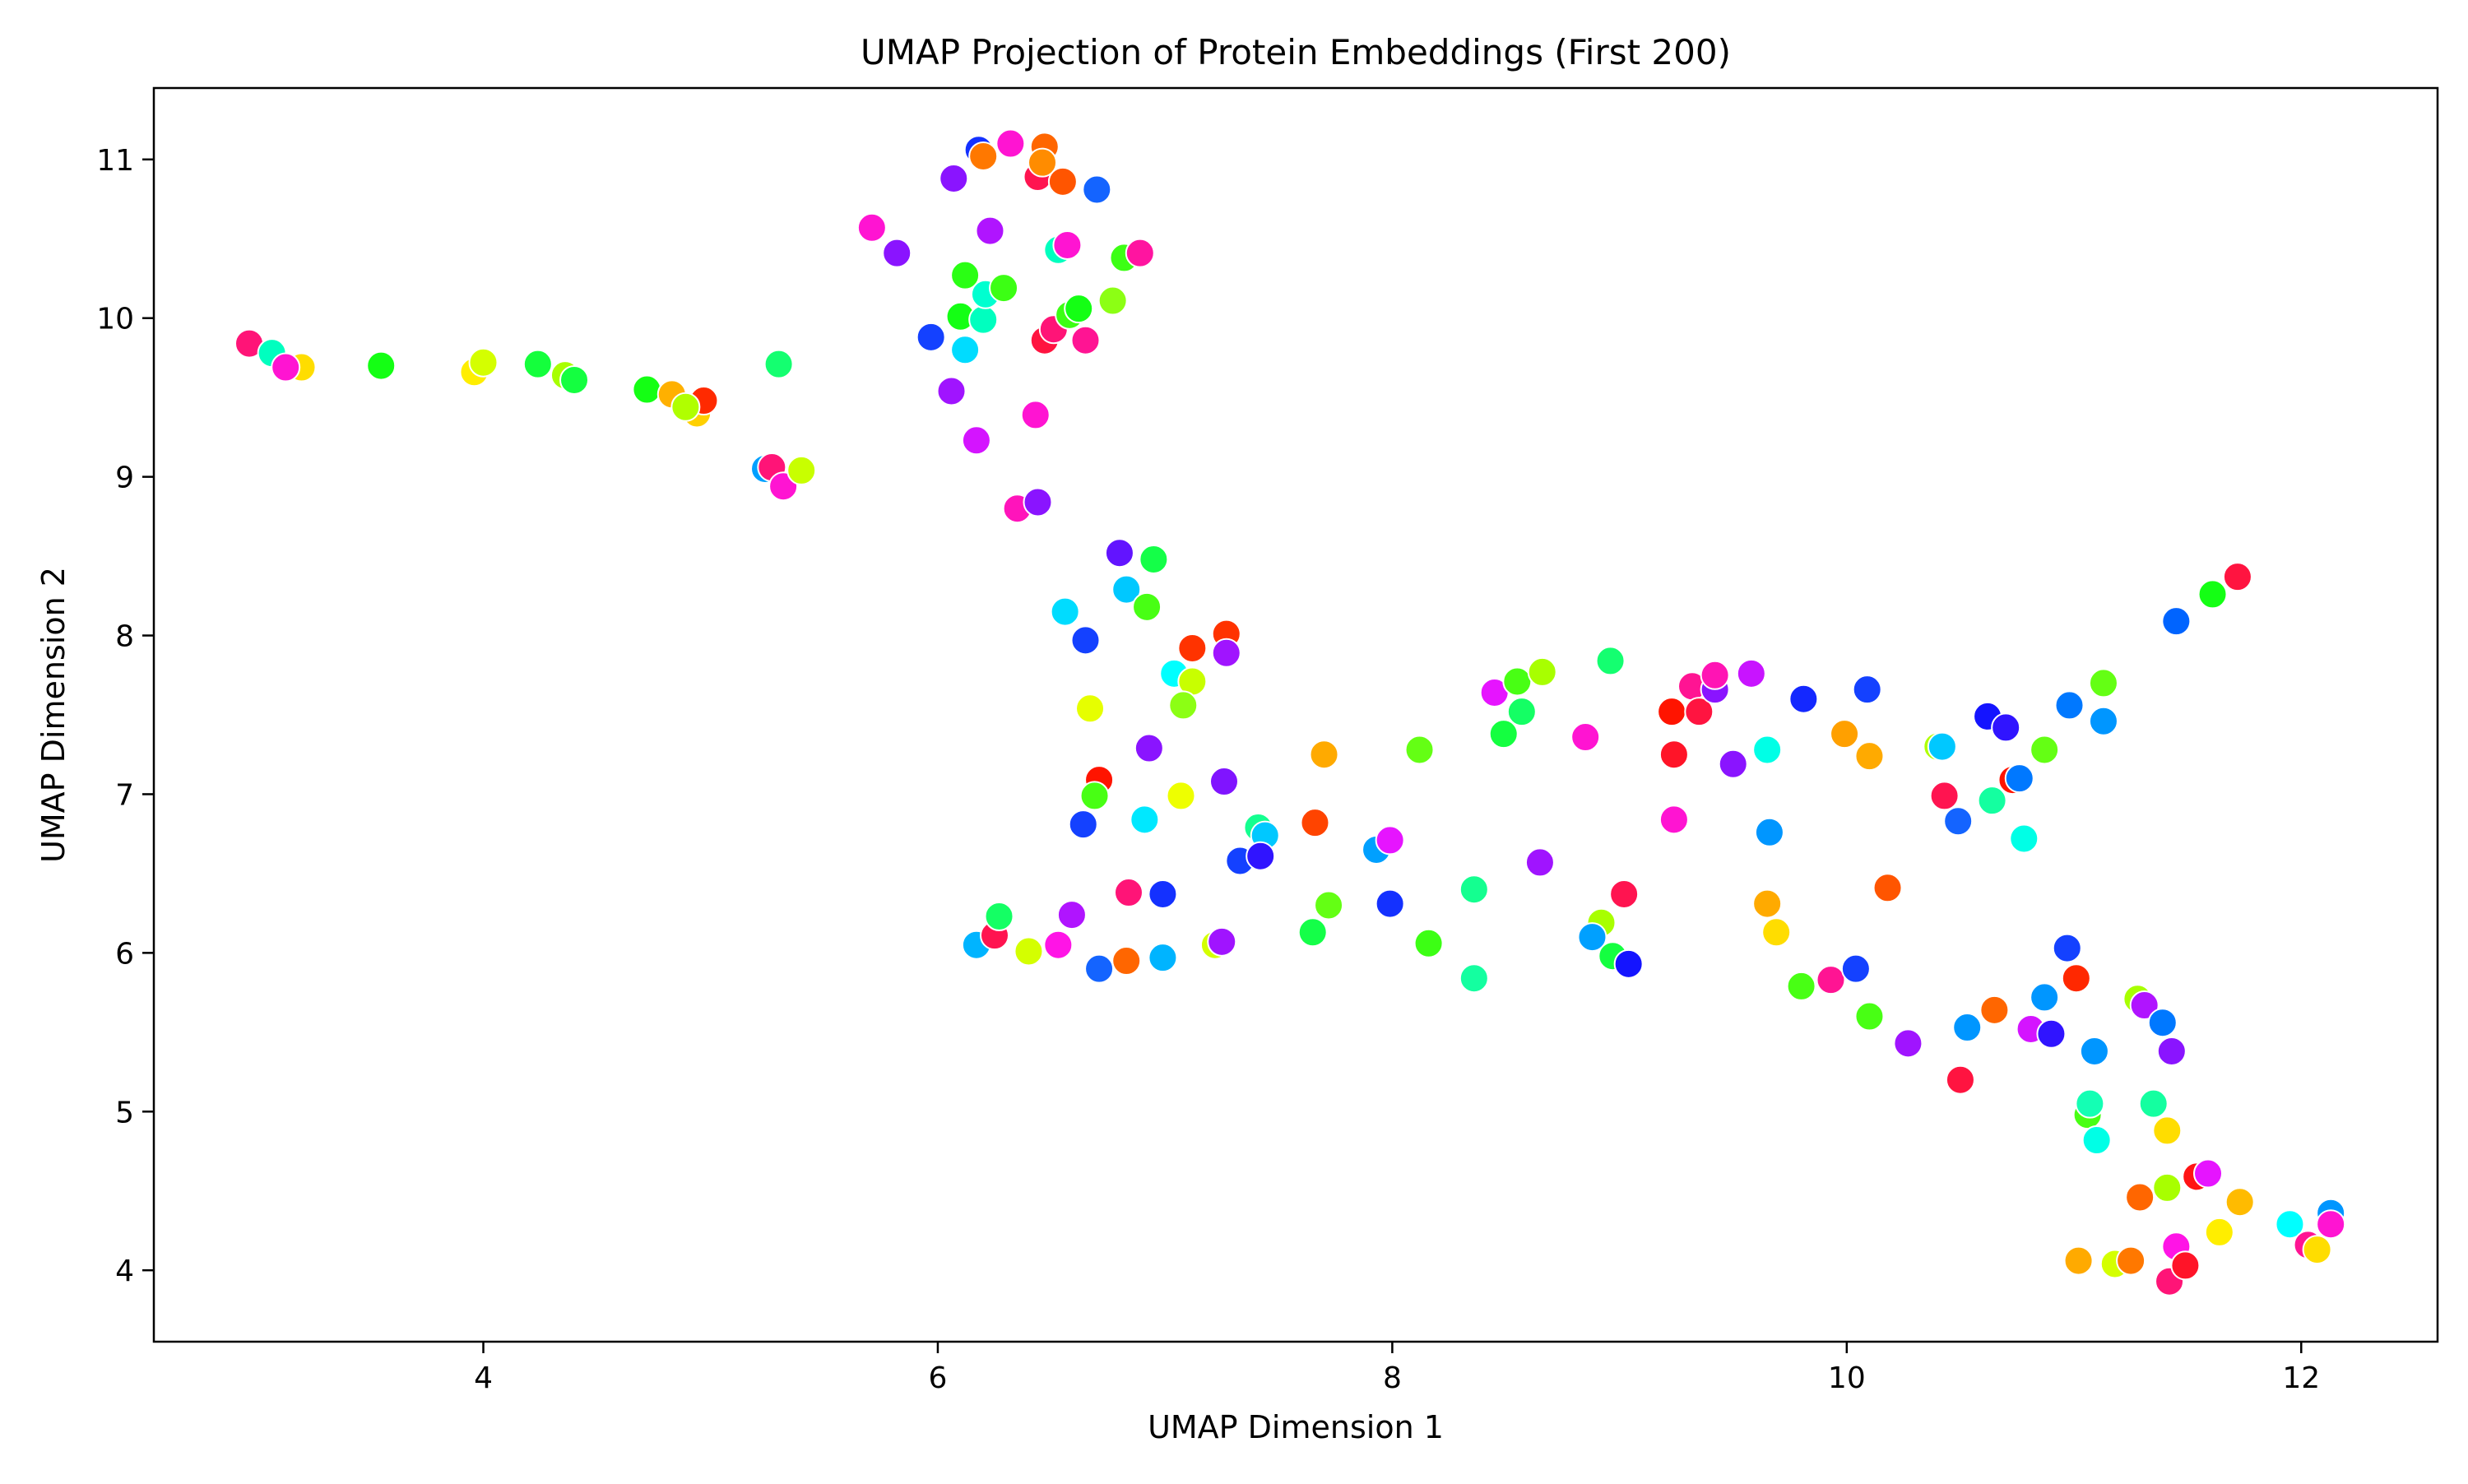 Image resolution: width=2468 pixels, height=1484 pixels. What do you see at coordinates (2301, 1378) in the screenshot?
I see `x-tick-label: 12` at bounding box center [2301, 1378].